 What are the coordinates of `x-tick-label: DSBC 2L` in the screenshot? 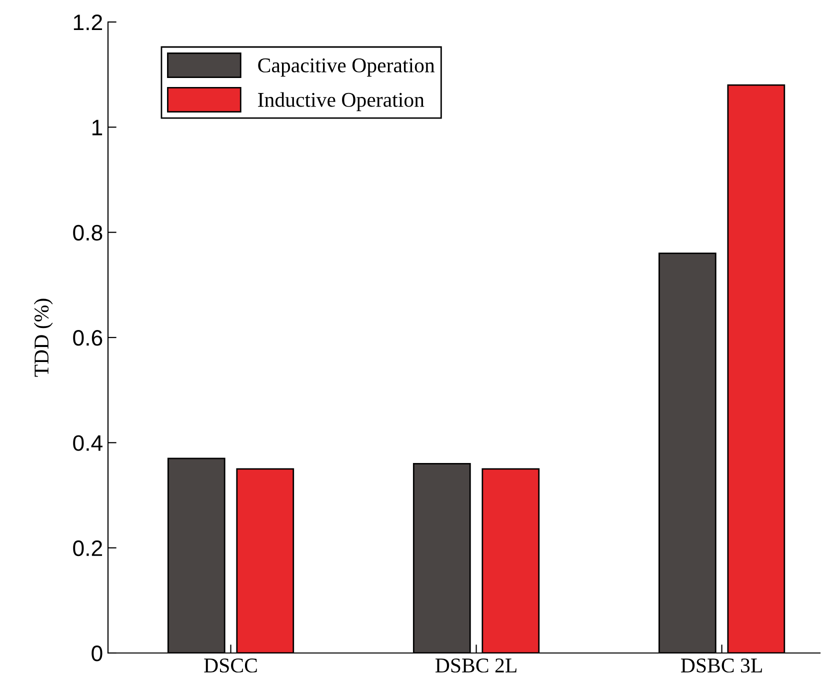 It's located at (475, 665).